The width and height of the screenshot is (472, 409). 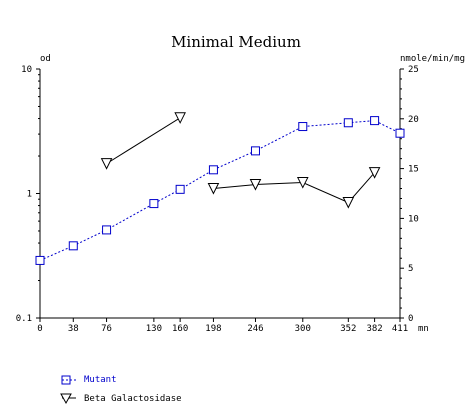 I want to click on legend-marker-triangle, so click(x=66, y=399).